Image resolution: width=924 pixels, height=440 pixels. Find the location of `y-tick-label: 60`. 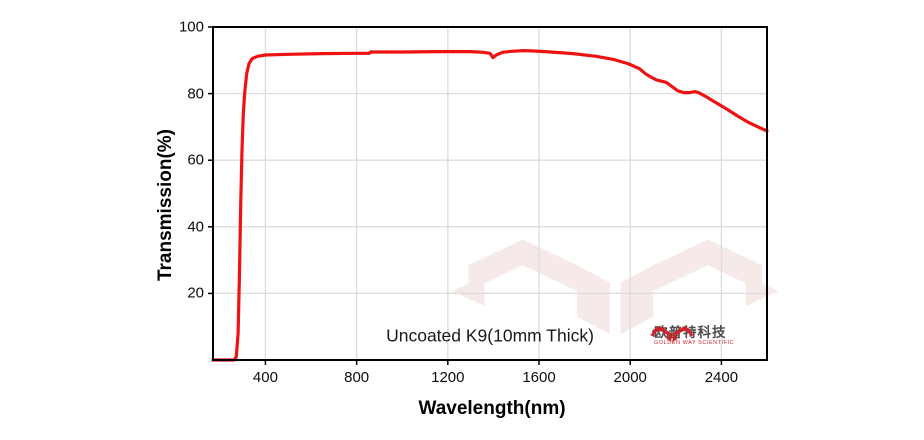

y-tick-label: 60 is located at coordinates (195, 160).